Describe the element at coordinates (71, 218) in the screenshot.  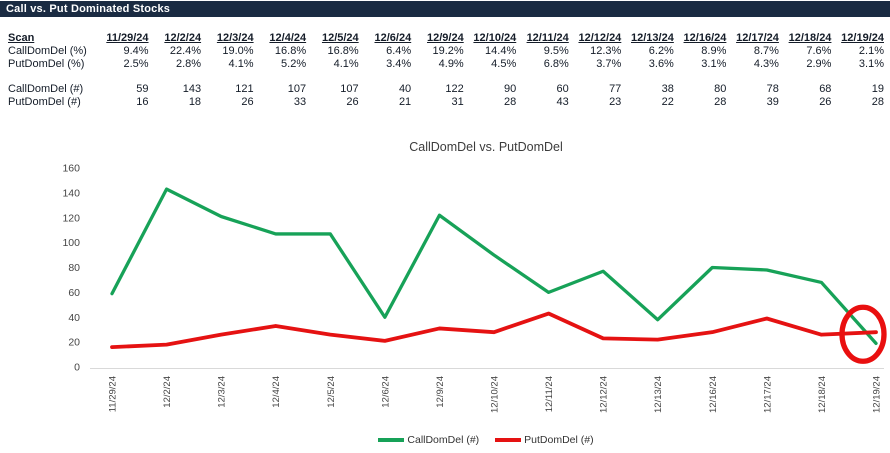
I see `y-tick-label: 120` at that location.